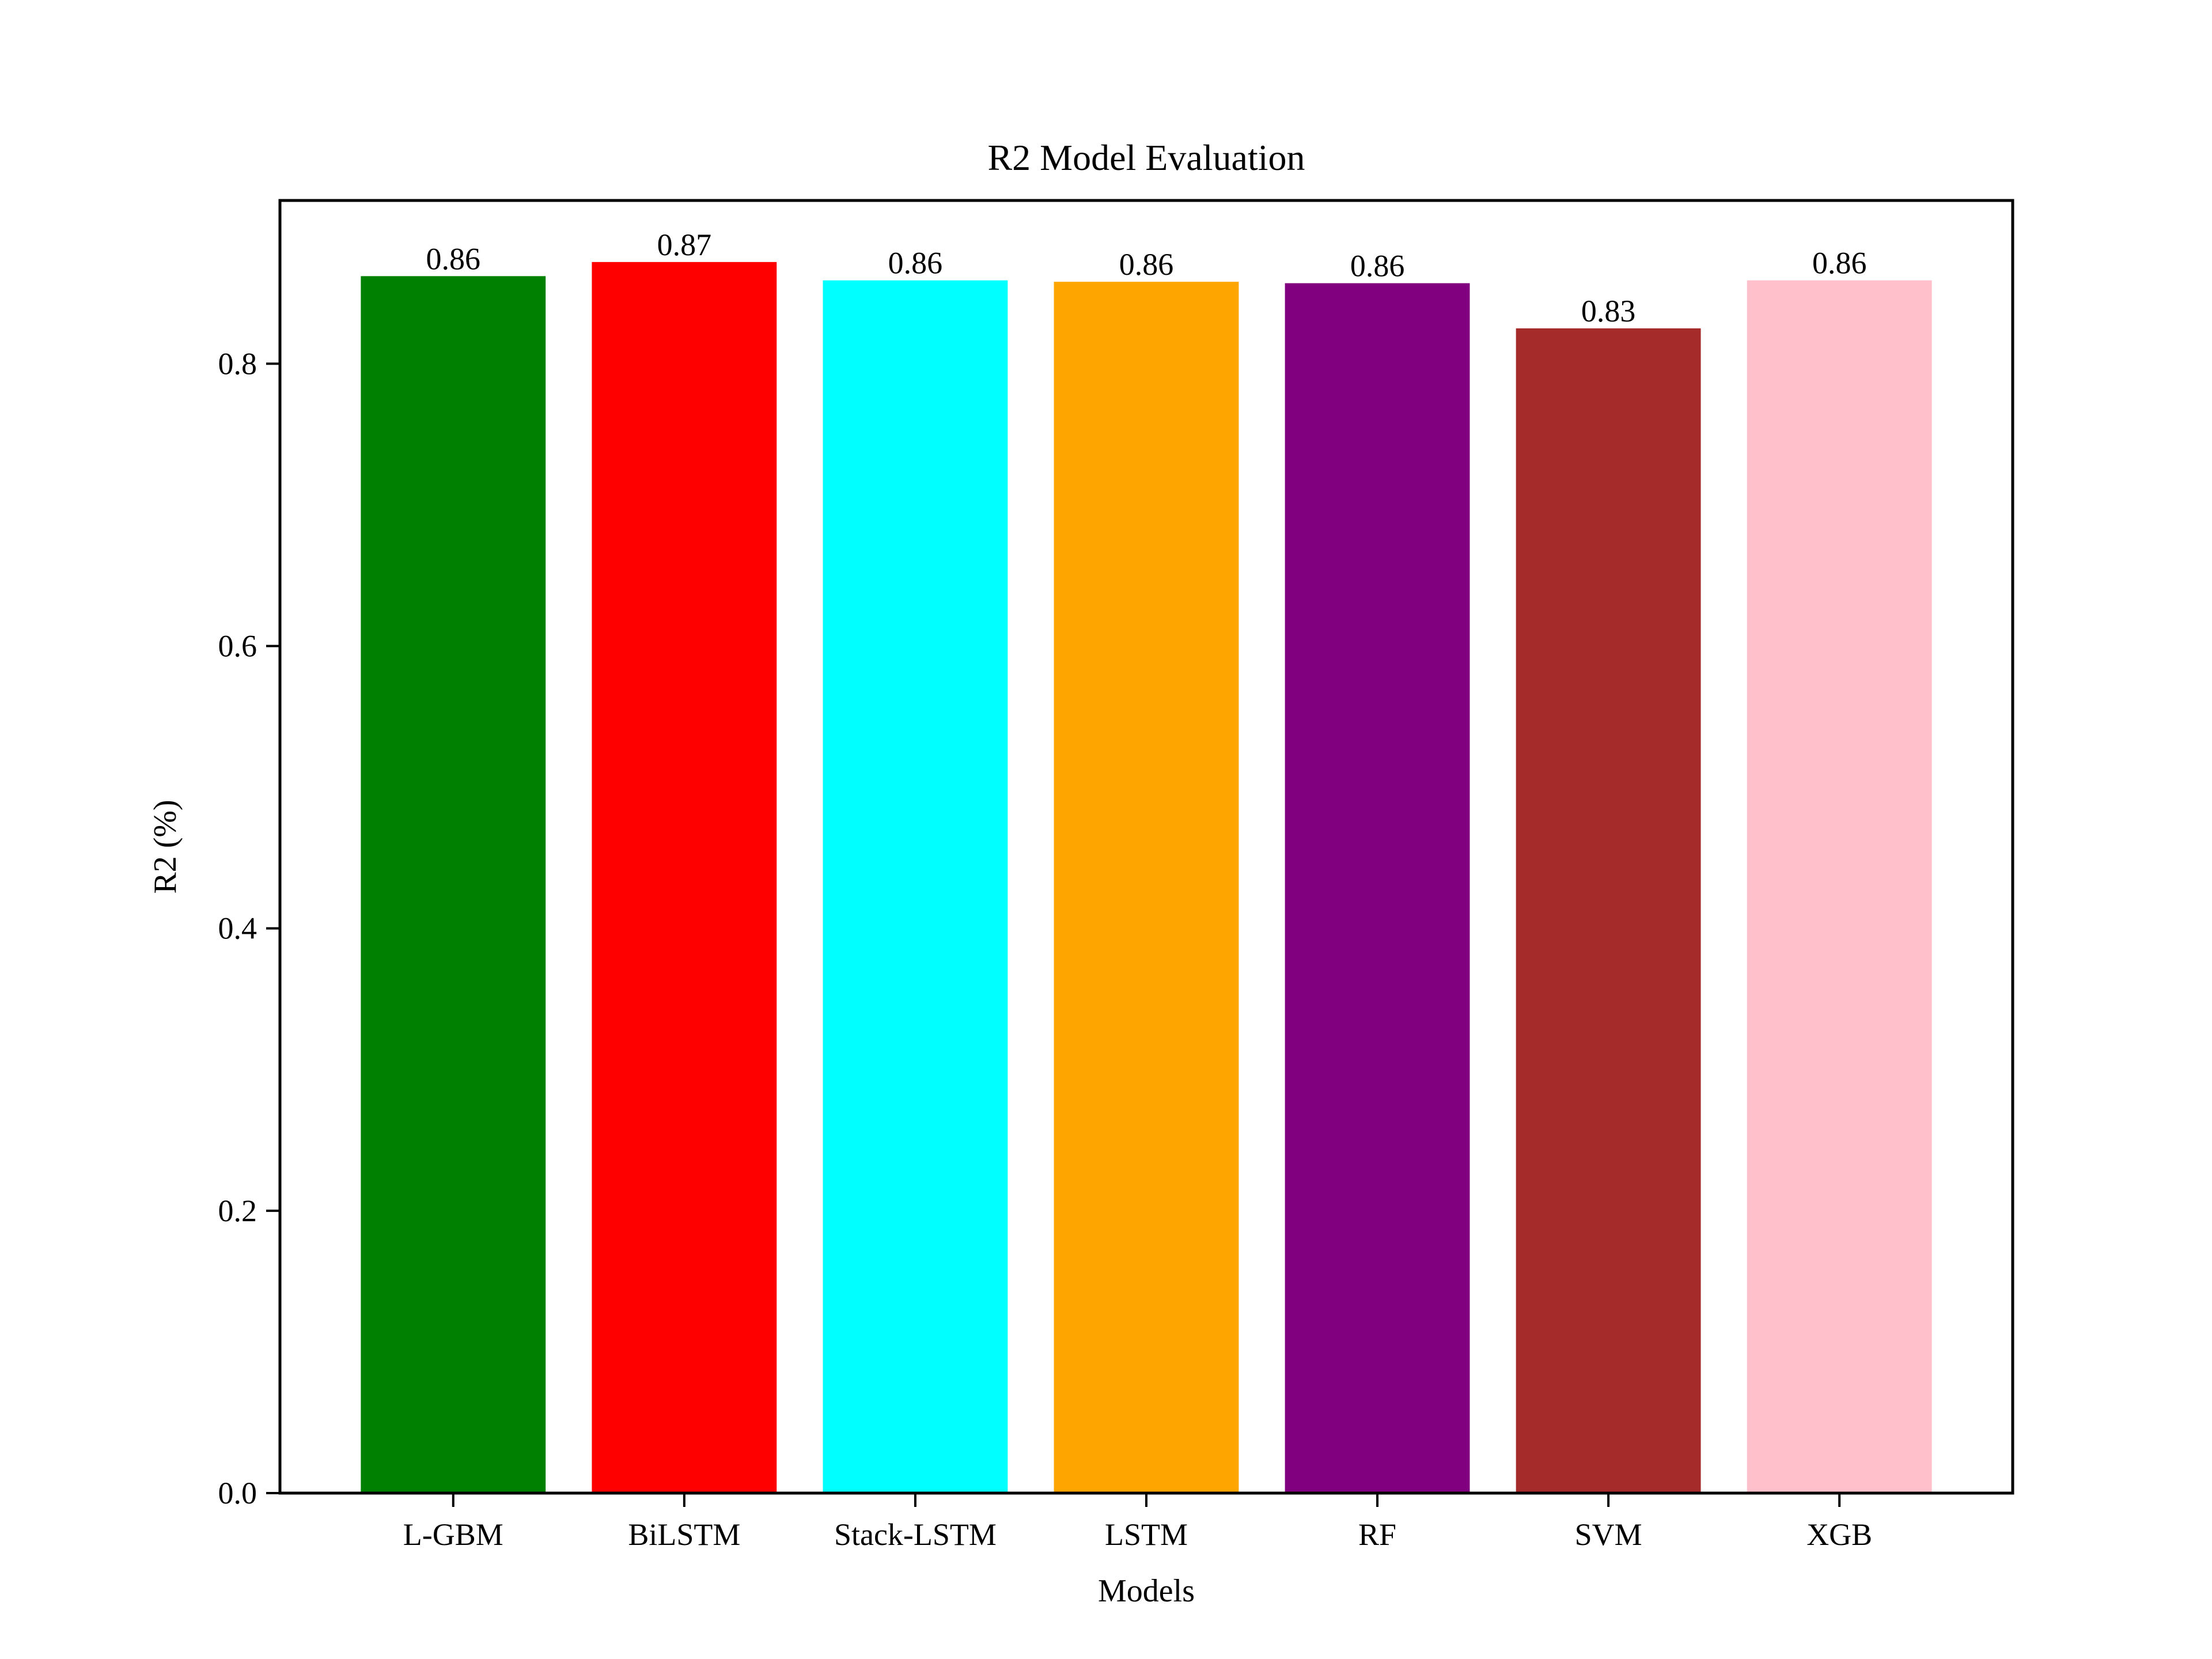  I want to click on x-axis-ticks: L-GBM BiLSTM Stack-LSTM LSTM RF SVM XGB, so click(1137, 1522).